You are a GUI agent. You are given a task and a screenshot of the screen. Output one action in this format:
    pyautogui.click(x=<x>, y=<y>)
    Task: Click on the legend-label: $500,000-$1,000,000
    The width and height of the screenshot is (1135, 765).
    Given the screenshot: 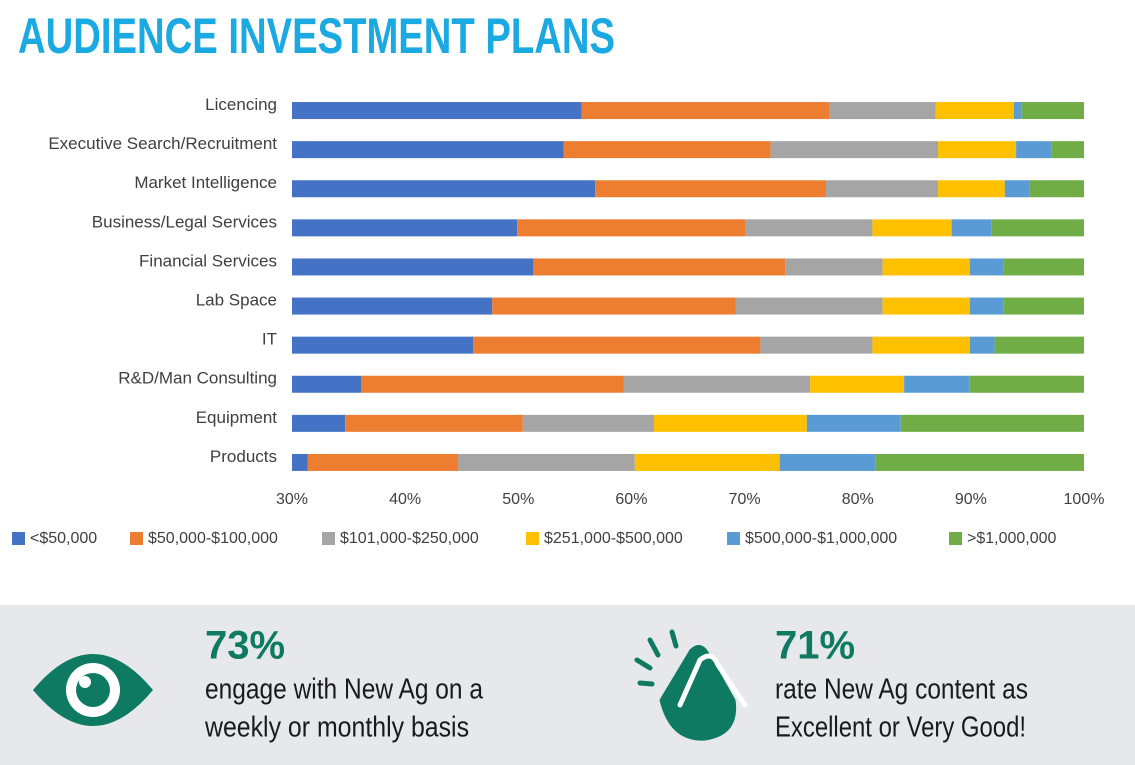 What is the action you would take?
    pyautogui.click(x=821, y=538)
    